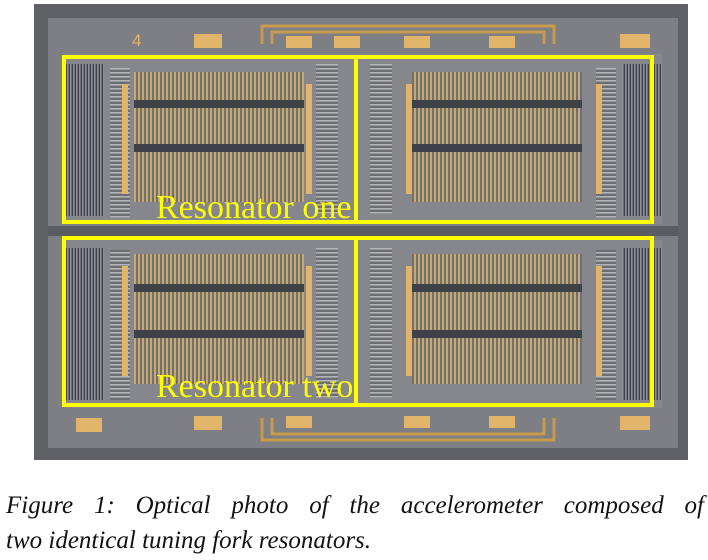 This screenshot has height=560, width=708. I want to click on die-gap, so click(363, 231).